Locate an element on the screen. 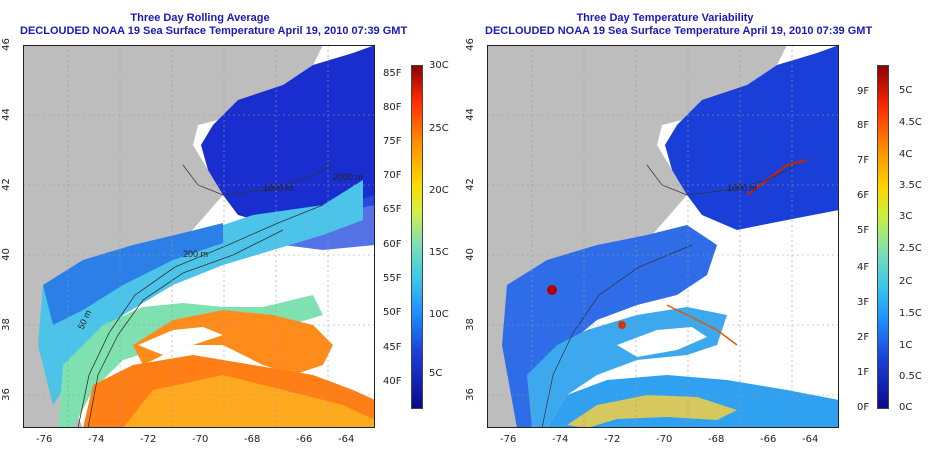 The height and width of the screenshot is (475, 950). left-lon-tick-5: -68 is located at coordinates (252, 439).